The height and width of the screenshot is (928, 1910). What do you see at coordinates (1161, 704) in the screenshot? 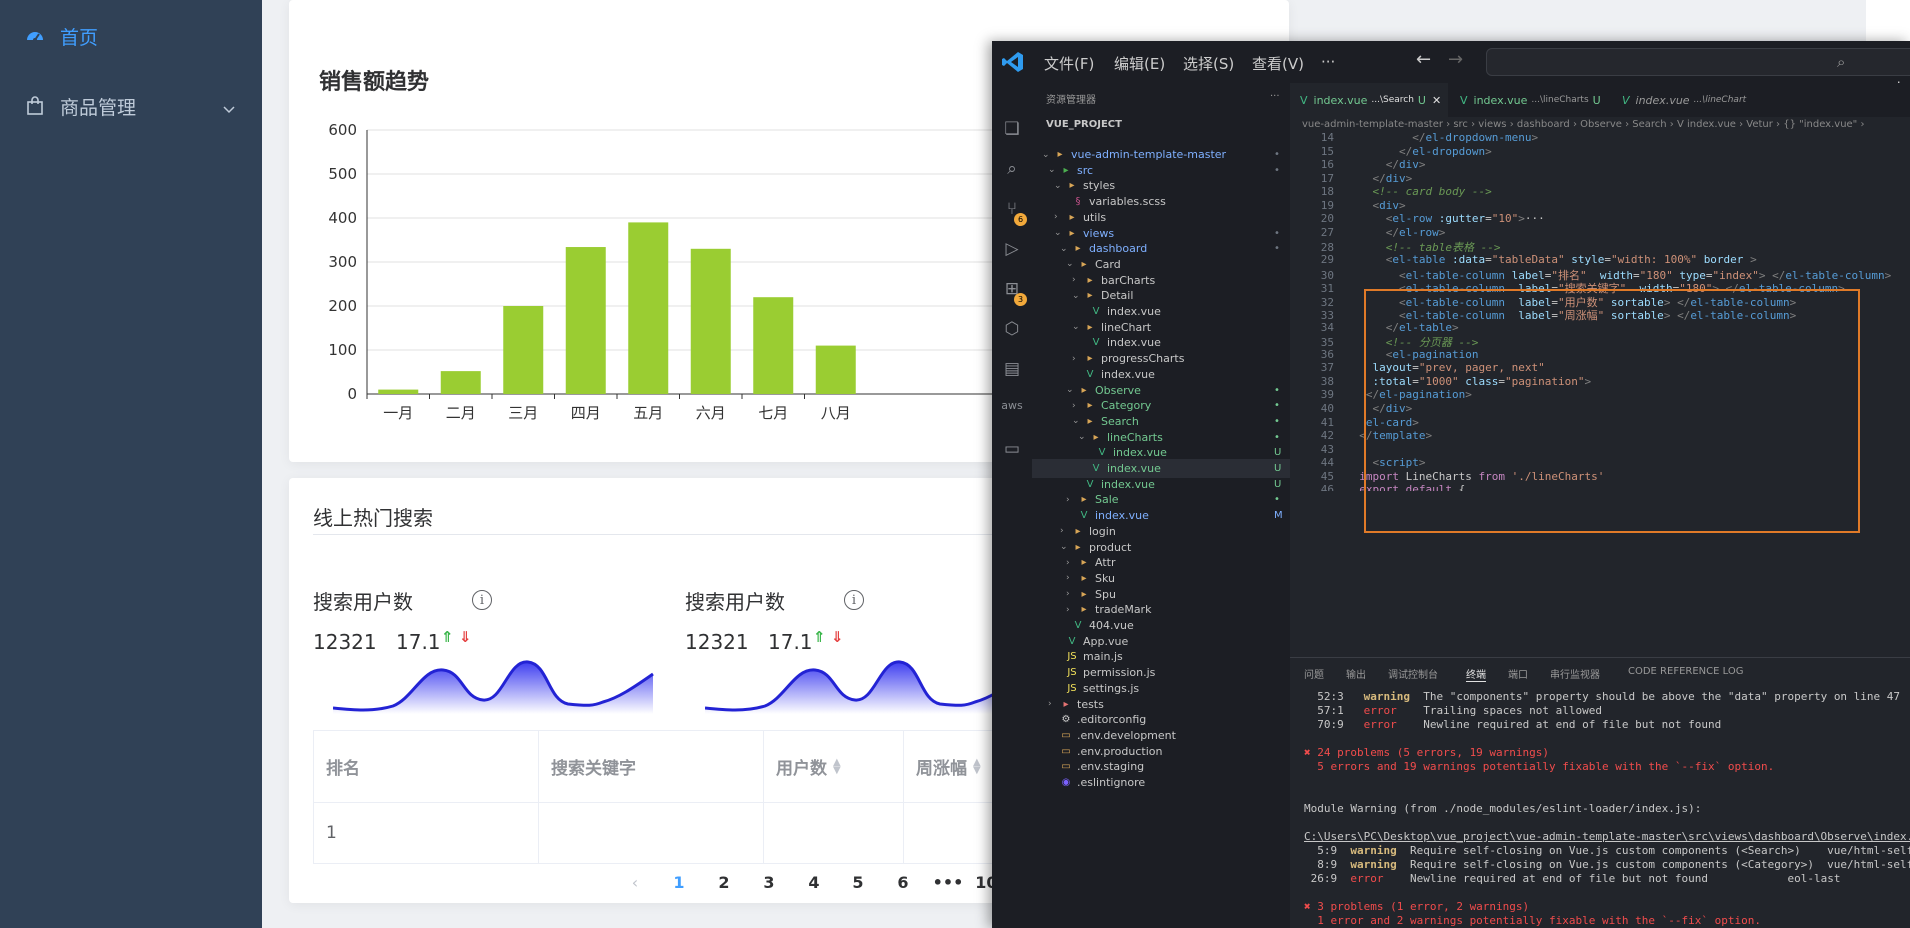
I see `tree-item: › ▸ tests` at bounding box center [1161, 704].